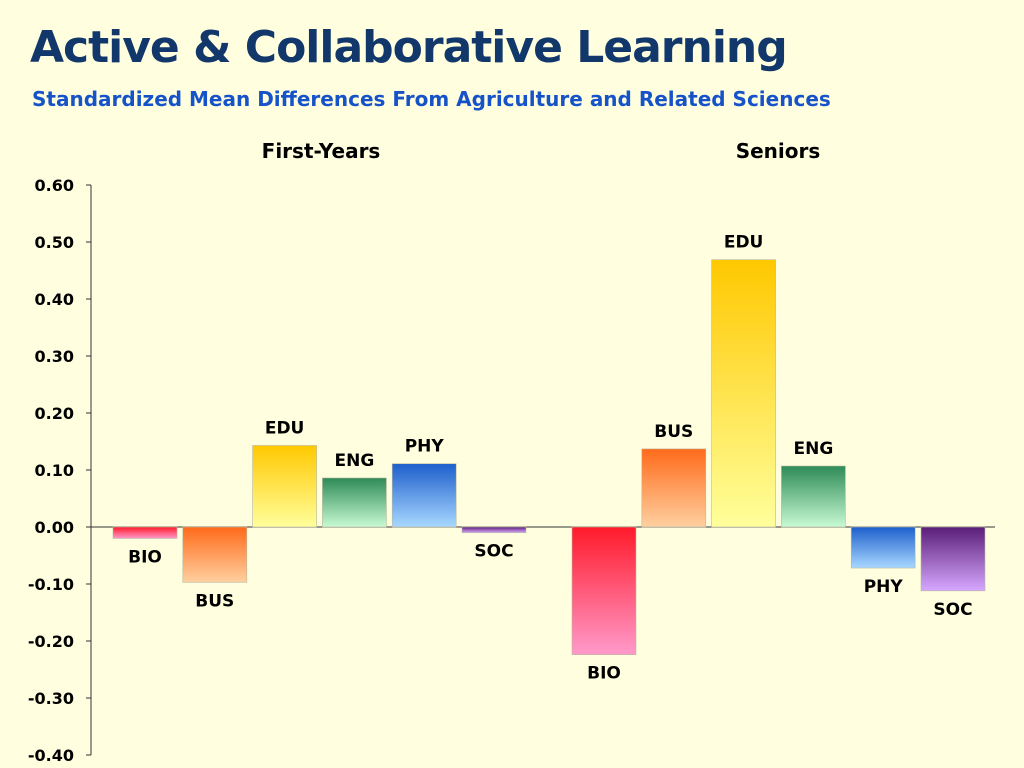 The image size is (1024, 768). What do you see at coordinates (54, 413) in the screenshot?
I see `y-tick-label: 0.20` at bounding box center [54, 413].